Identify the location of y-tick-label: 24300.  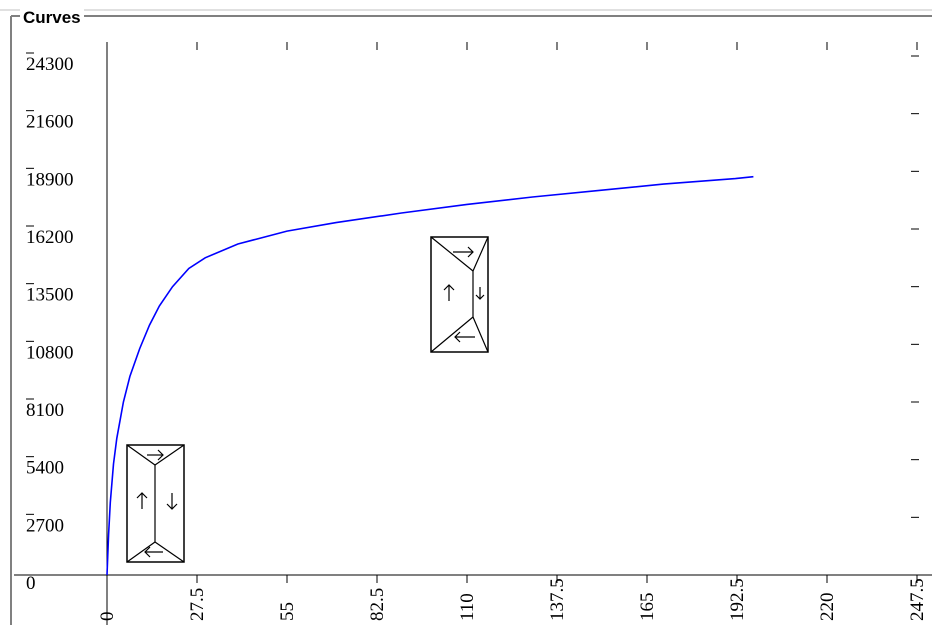
(50, 64).